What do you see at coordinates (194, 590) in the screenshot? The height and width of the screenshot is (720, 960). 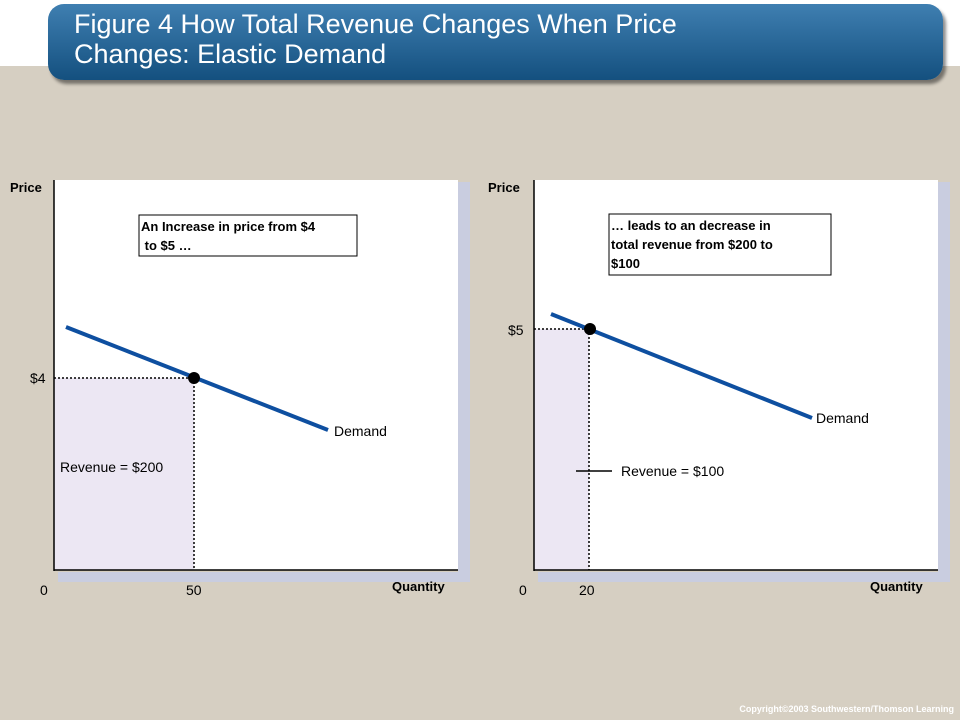 I see `left-x-tick-label: 50` at bounding box center [194, 590].